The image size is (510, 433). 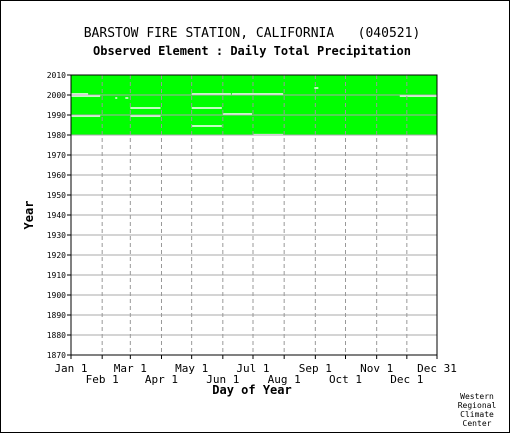 What do you see at coordinates (56, 215) in the screenshot?
I see `y-tick-label: 1940` at bounding box center [56, 215].